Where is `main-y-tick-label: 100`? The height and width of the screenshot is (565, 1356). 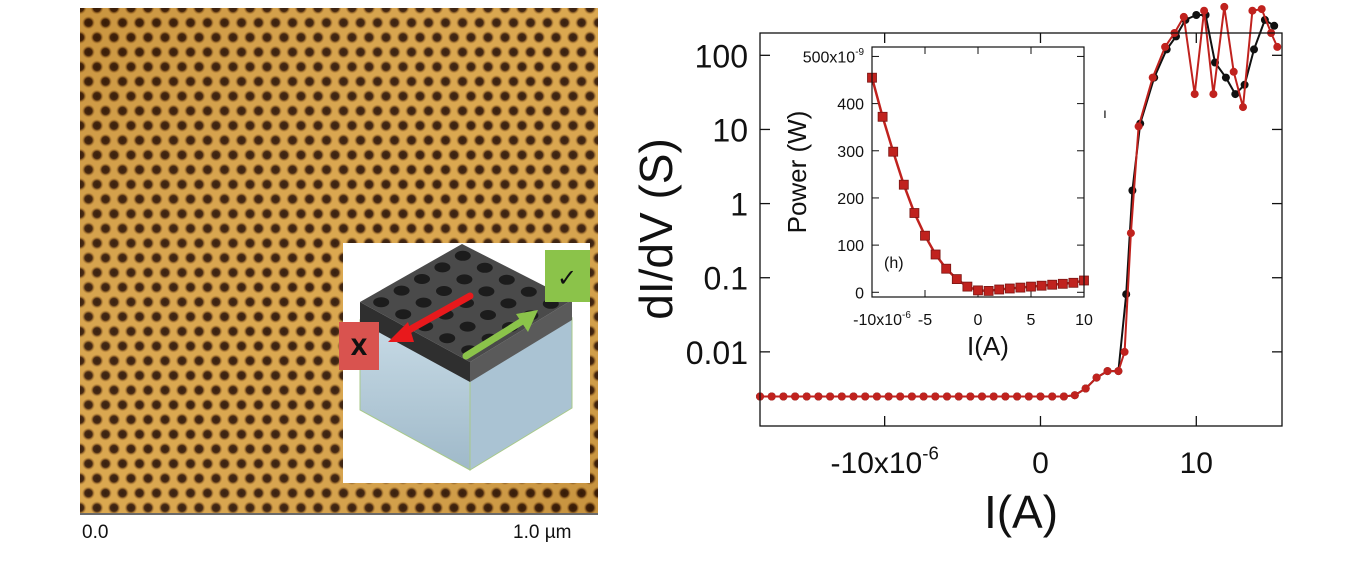 main-y-tick-label: 100 is located at coordinates (721, 56).